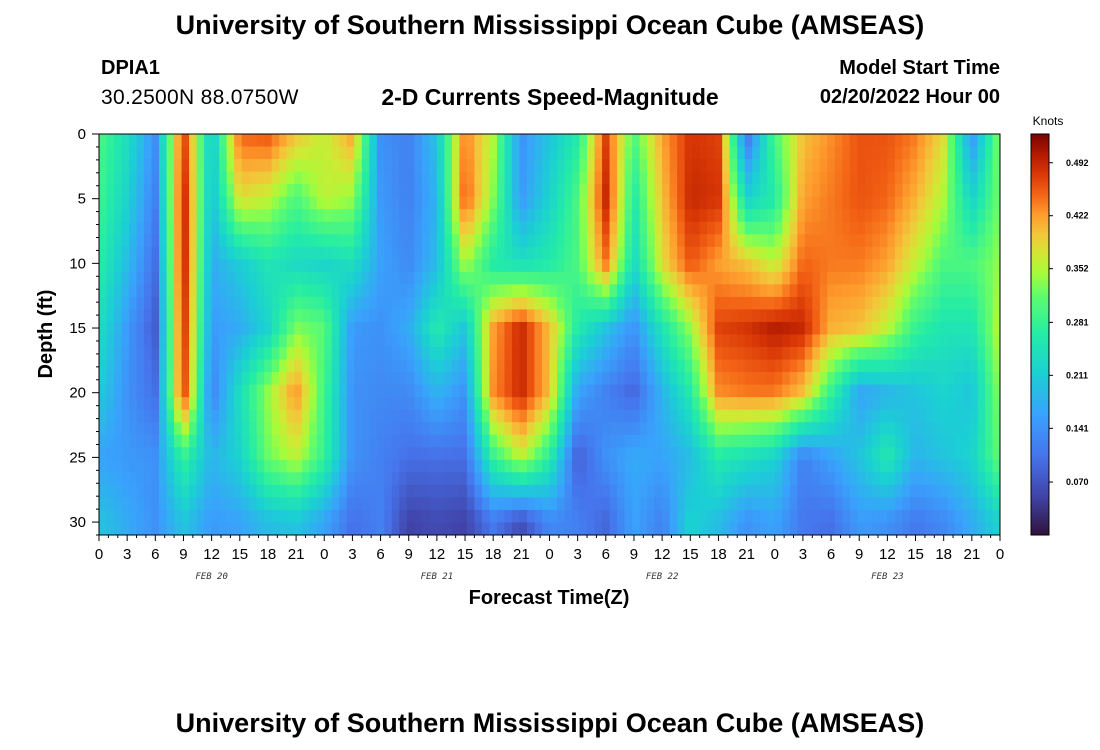  What do you see at coordinates (662, 554) in the screenshot?
I see `x-tick-label: 12` at bounding box center [662, 554].